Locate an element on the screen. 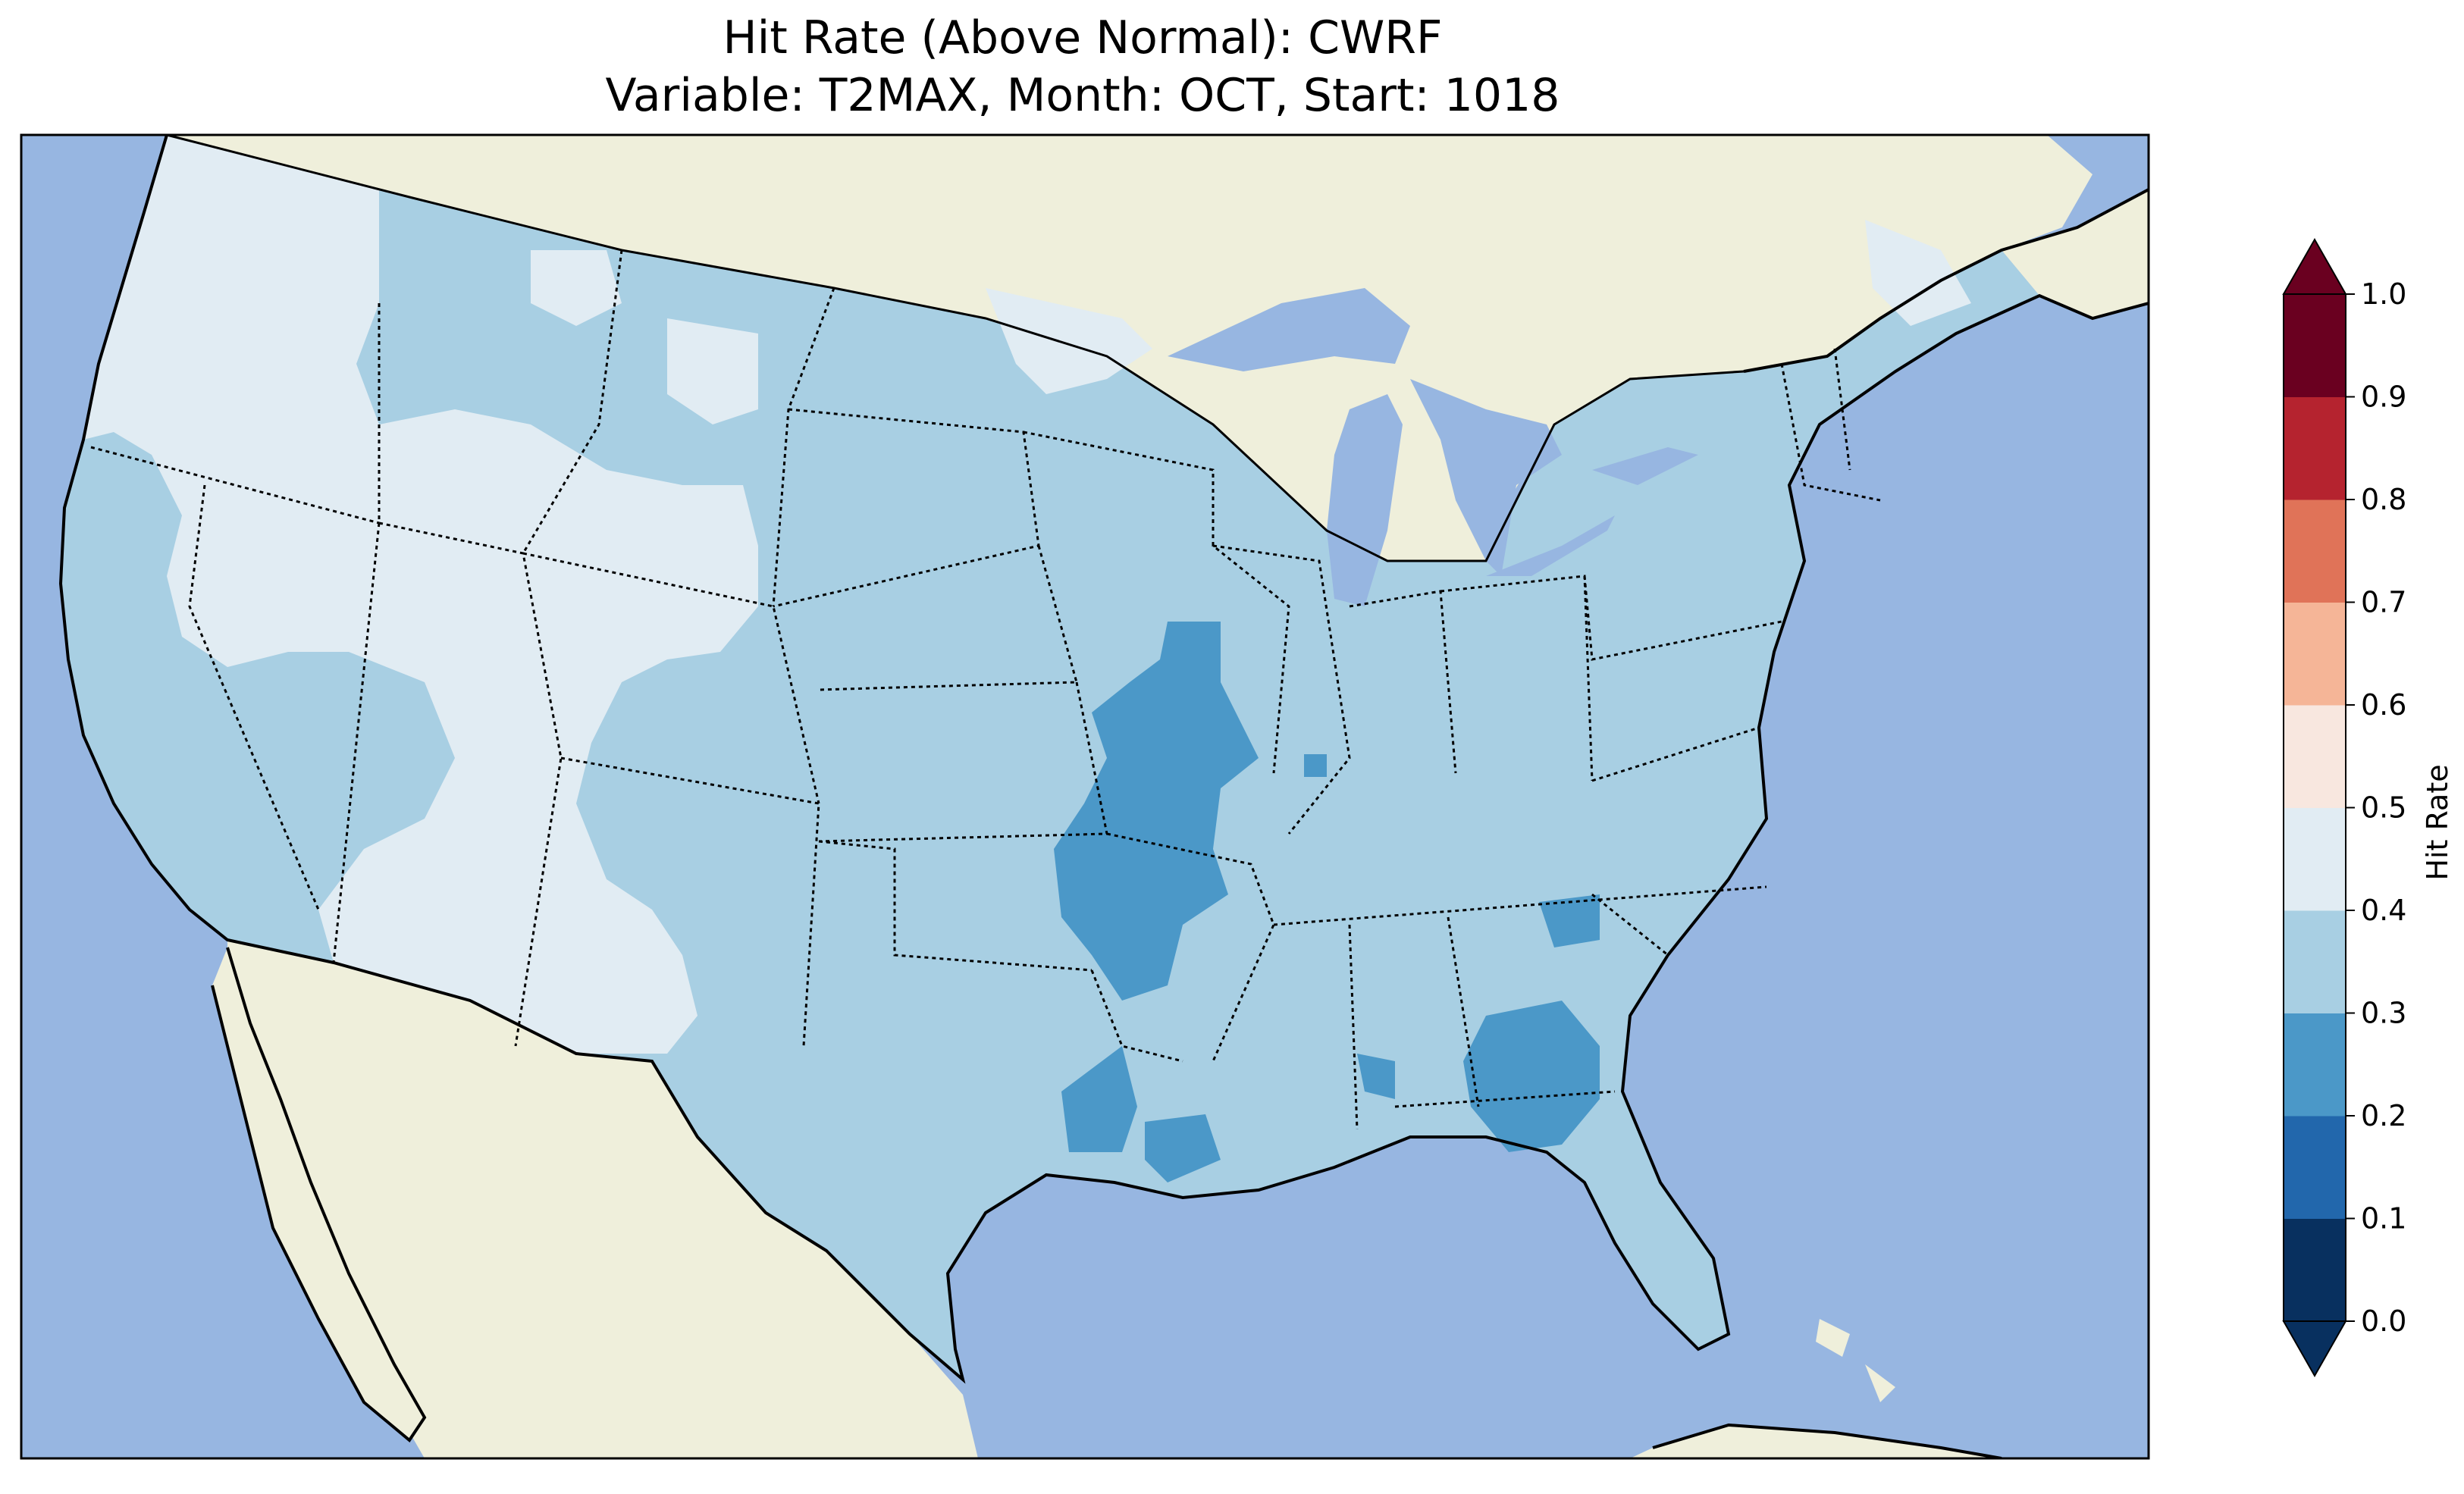 The width and height of the screenshot is (2464, 1494). bahamas-land is located at coordinates (1856, 1360).